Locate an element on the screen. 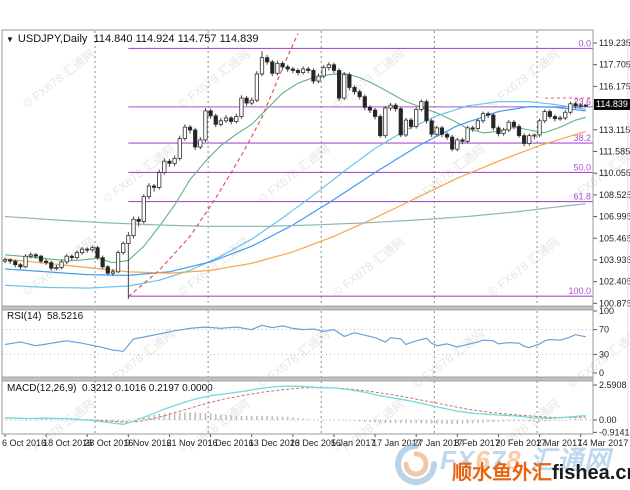 The image size is (630, 490). brand-8: 8 is located at coordinates (514, 460).